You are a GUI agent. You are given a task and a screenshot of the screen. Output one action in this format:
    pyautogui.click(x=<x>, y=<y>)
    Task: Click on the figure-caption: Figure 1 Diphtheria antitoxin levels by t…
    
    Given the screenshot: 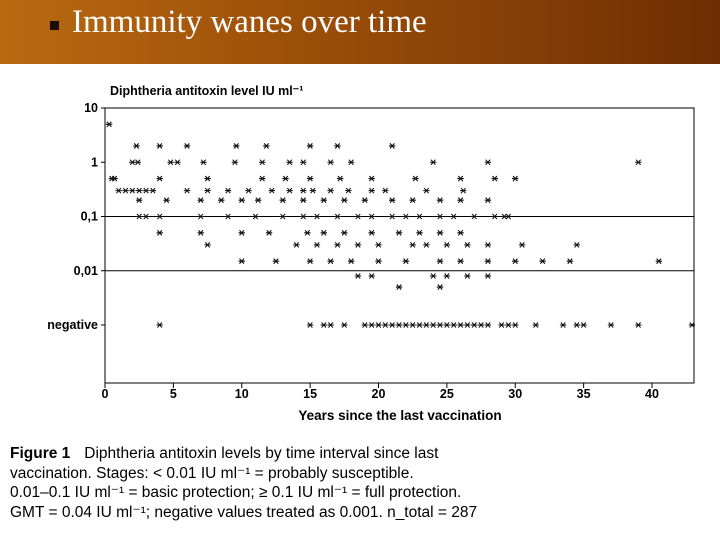 What is the action you would take?
    pyautogui.click(x=360, y=483)
    